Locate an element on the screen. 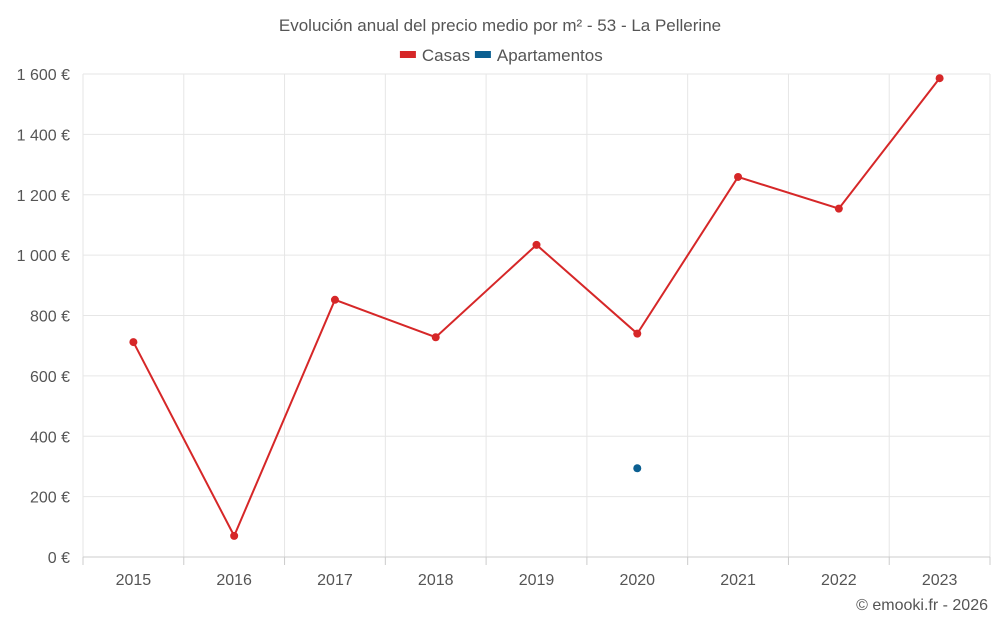 This screenshot has height=625, width=1000. x-tick-label: 2022 is located at coordinates (839, 580).